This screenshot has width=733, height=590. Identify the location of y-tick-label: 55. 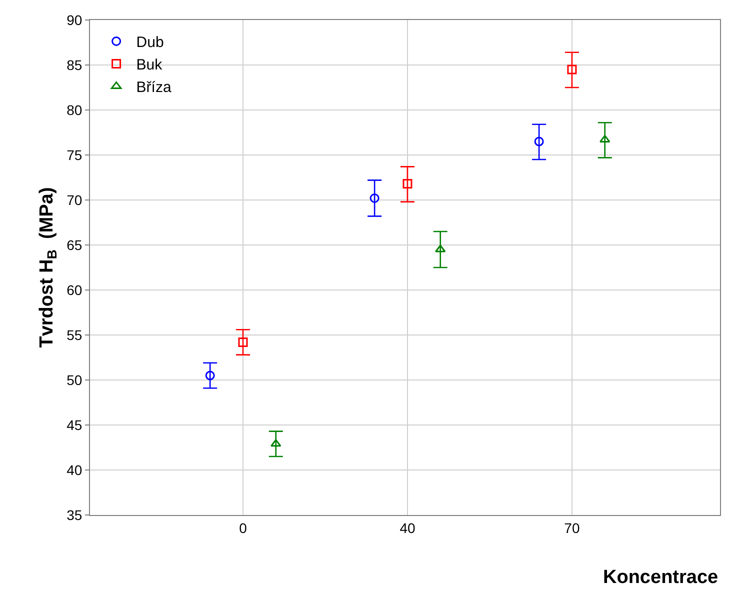
(74, 334).